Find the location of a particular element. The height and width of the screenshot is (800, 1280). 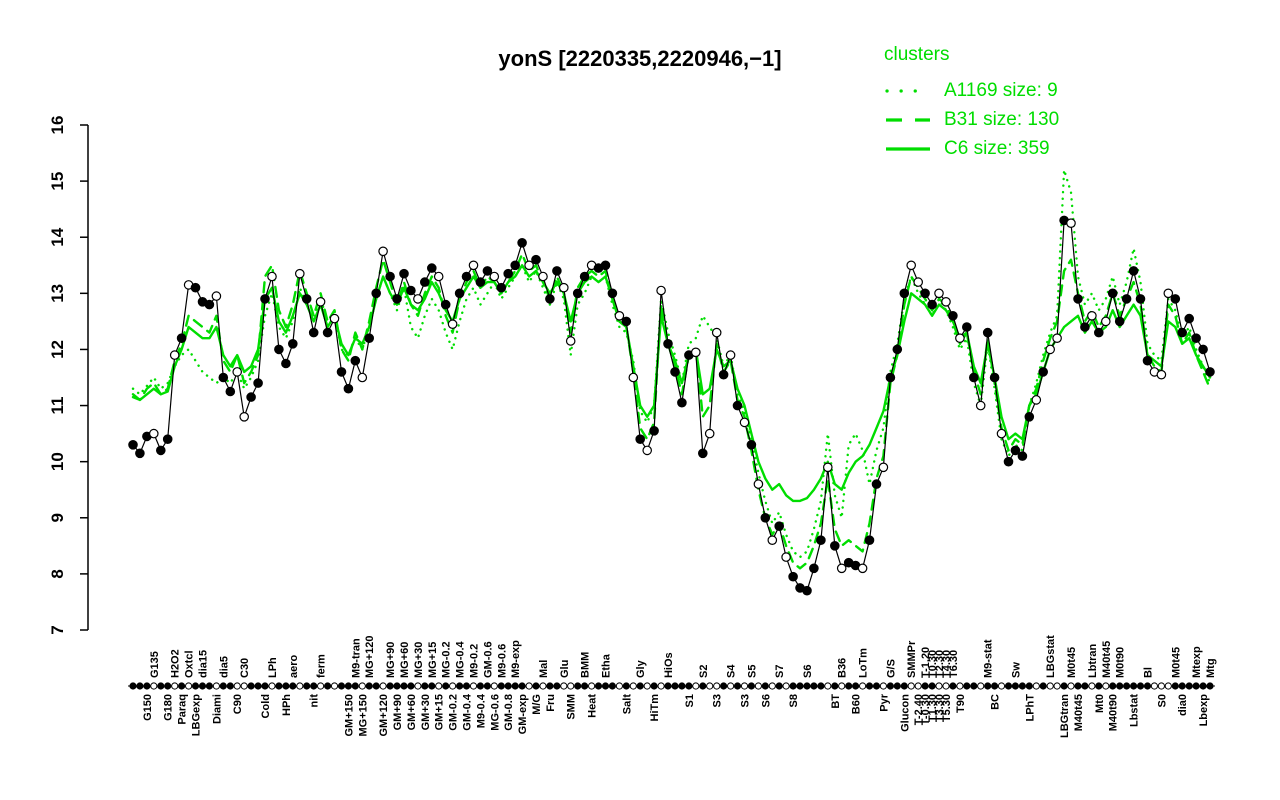

x-label: T1.30 is located at coordinates (933, 708).